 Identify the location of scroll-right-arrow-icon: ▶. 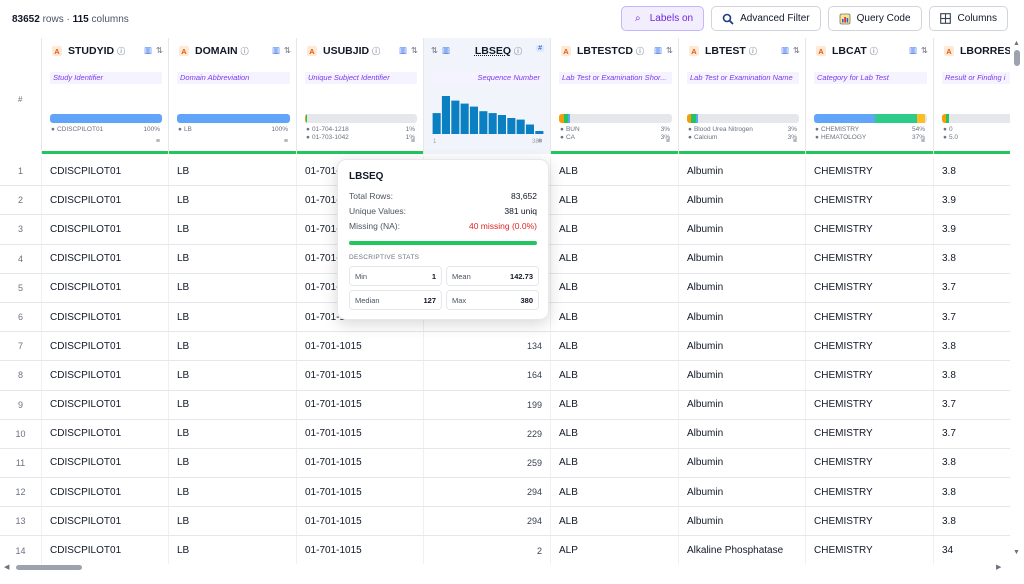
(999, 567).